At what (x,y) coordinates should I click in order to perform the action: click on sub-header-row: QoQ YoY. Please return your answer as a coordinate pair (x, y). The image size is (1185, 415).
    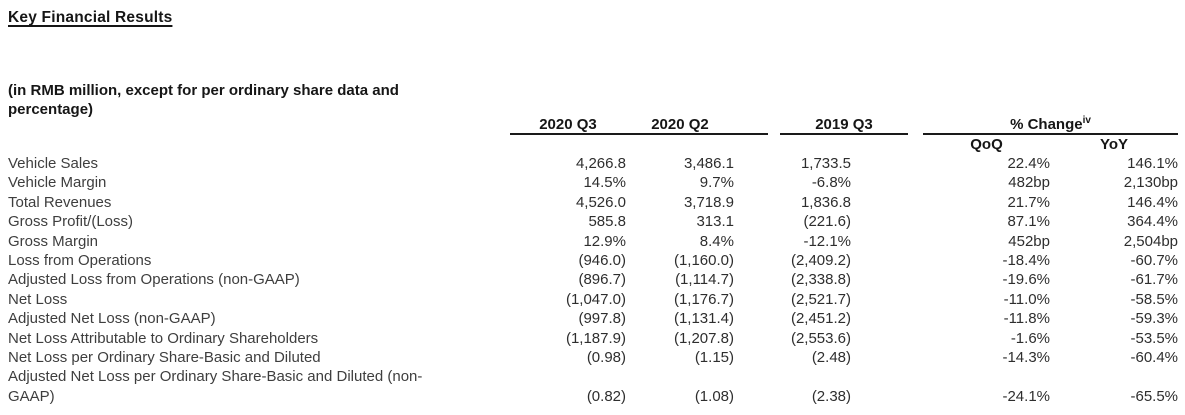
    Looking at the image, I should click on (589, 144).